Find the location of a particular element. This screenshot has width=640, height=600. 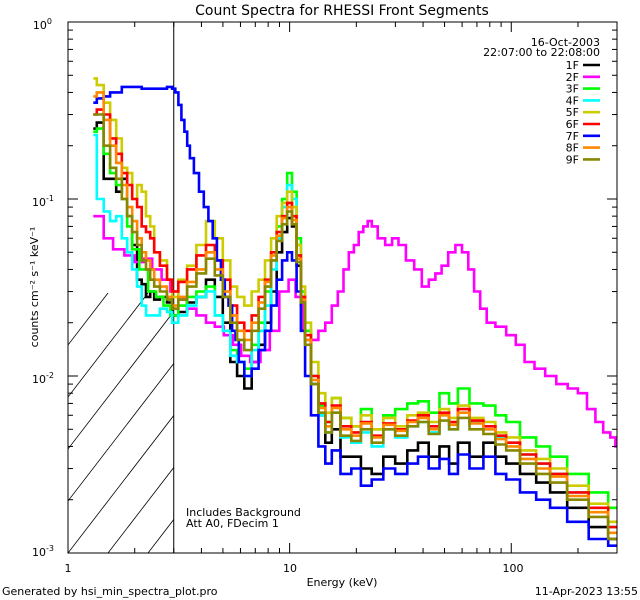

chart-title: Count Spectra for RHESSI Front Segments is located at coordinates (342, 11).